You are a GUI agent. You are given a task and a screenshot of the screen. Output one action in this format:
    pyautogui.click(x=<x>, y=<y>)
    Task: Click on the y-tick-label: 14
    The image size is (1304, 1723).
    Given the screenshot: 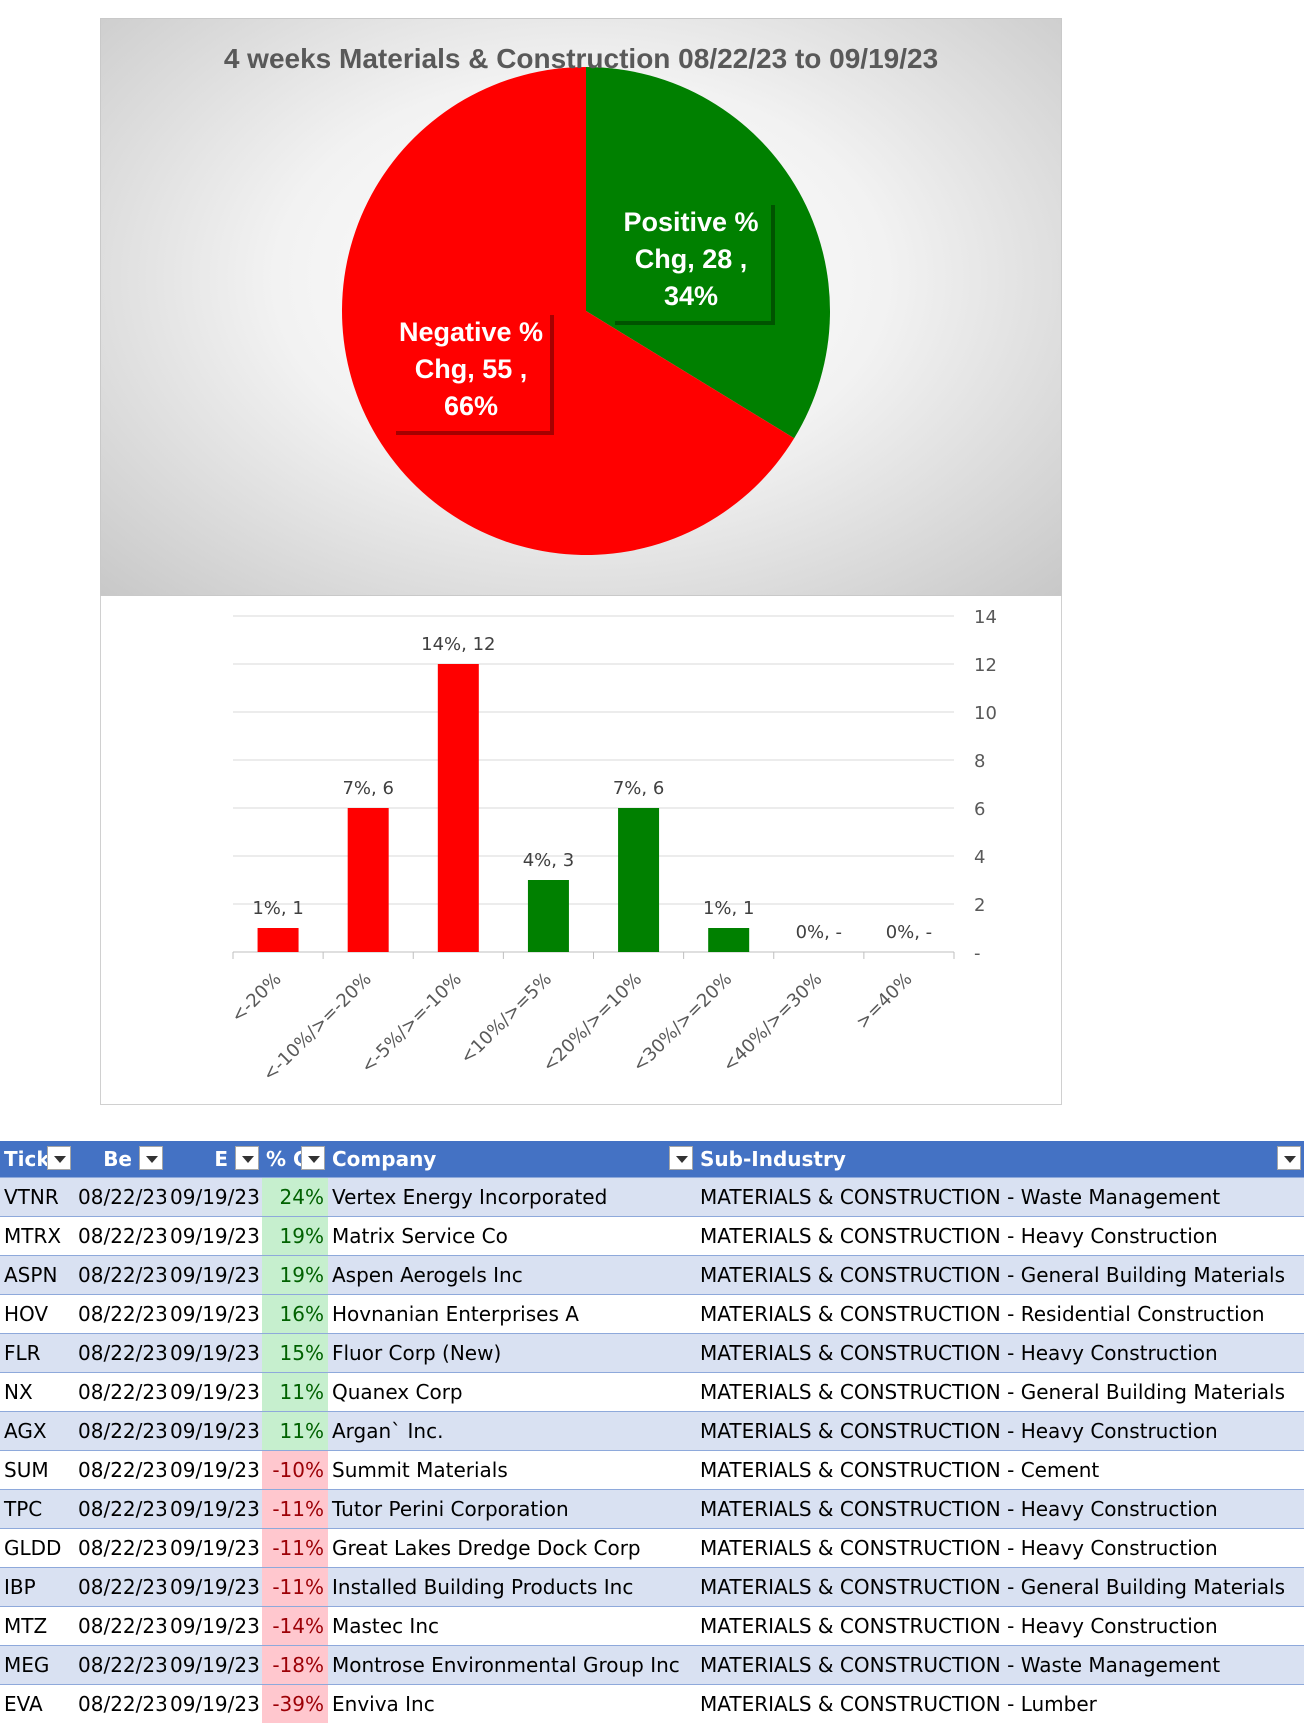 What is the action you would take?
    pyautogui.click(x=985, y=617)
    